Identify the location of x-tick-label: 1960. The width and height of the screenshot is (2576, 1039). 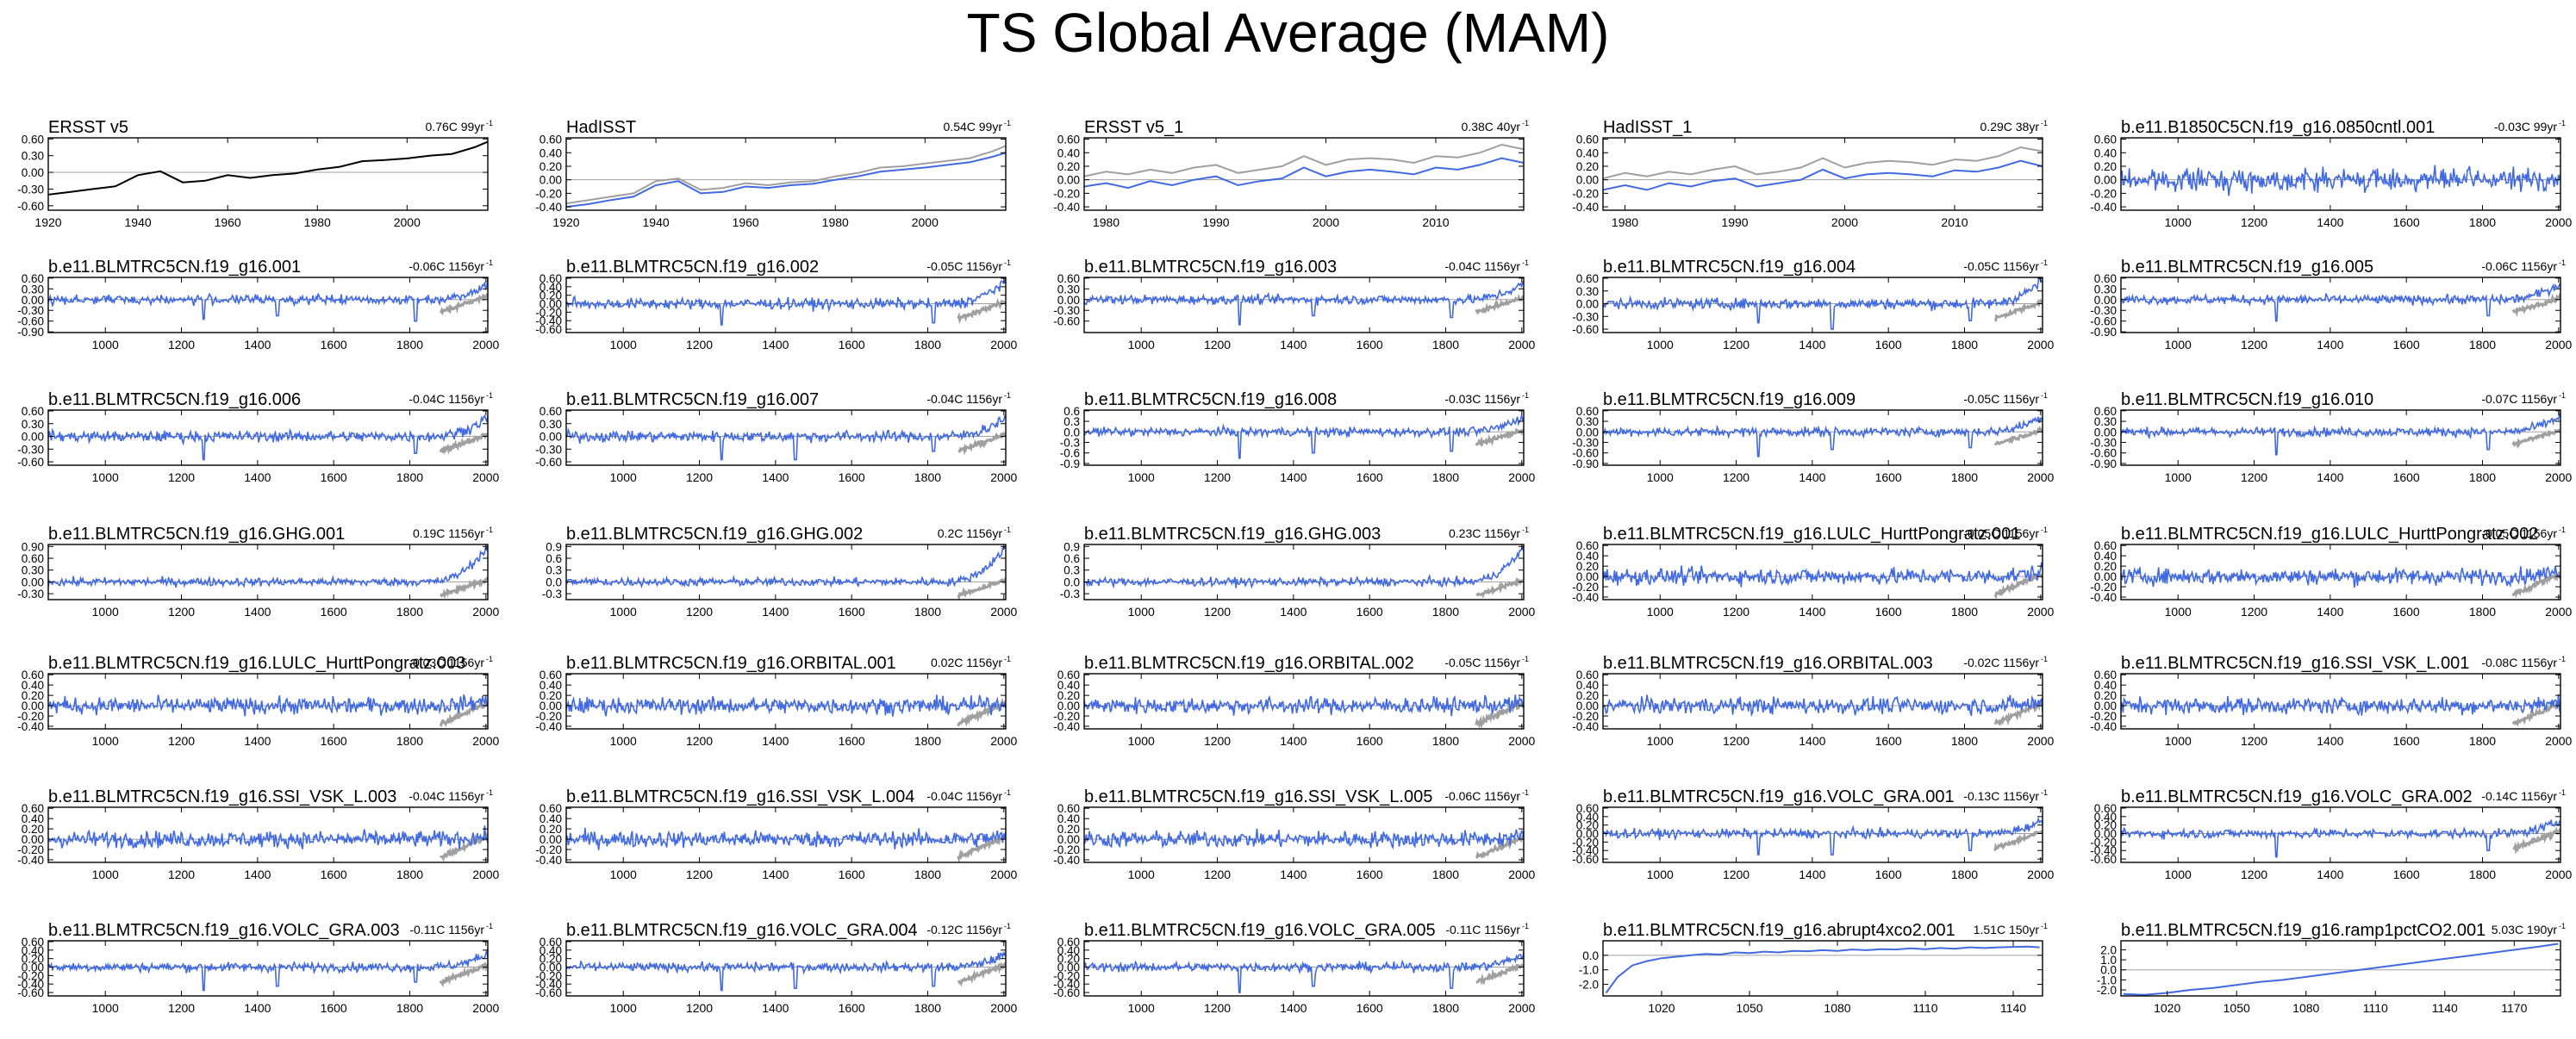
(228, 222).